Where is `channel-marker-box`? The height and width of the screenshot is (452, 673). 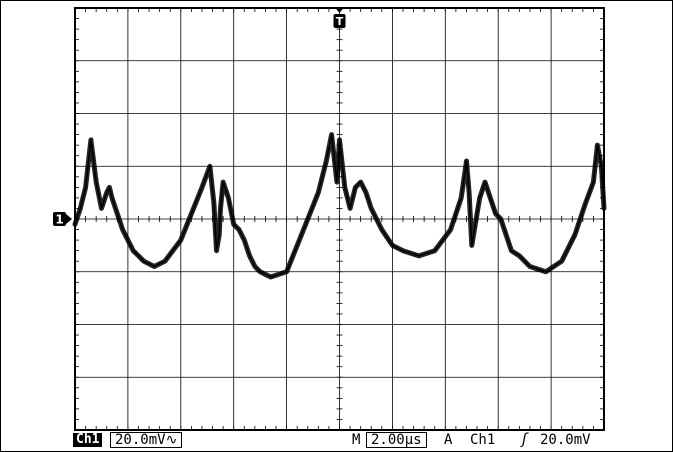
channel-marker-box is located at coordinates (59, 219).